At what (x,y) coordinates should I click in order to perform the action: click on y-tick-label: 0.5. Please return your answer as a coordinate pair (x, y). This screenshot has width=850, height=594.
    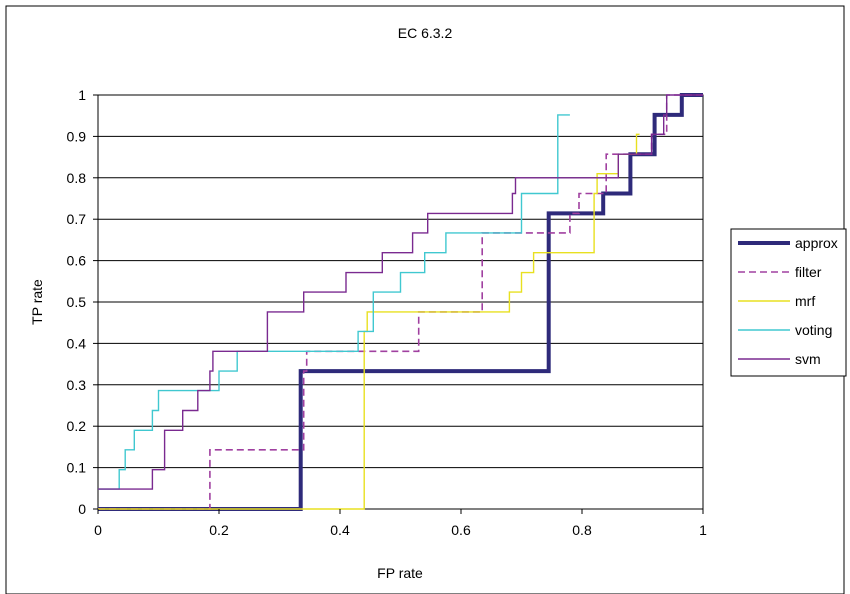
    Looking at the image, I should click on (77, 302).